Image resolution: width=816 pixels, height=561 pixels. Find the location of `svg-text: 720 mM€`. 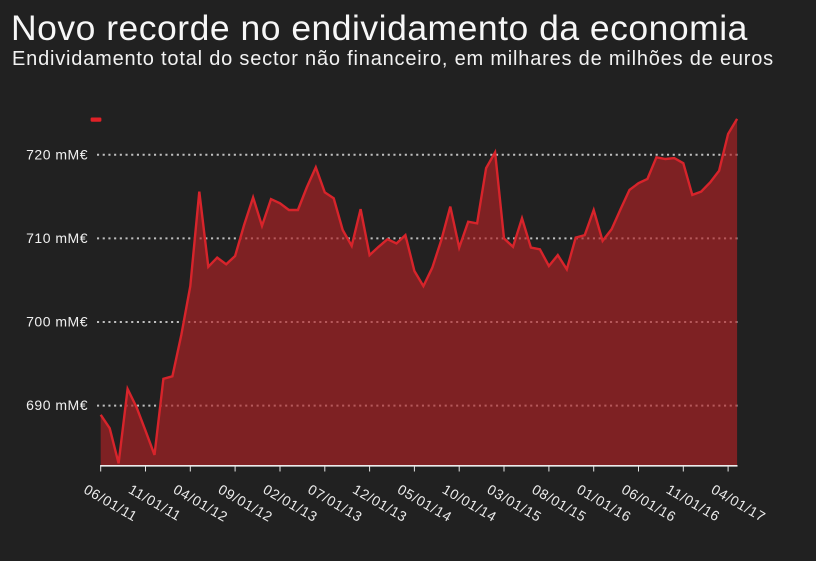

svg-text: 720 mM€ is located at coordinates (57, 154).